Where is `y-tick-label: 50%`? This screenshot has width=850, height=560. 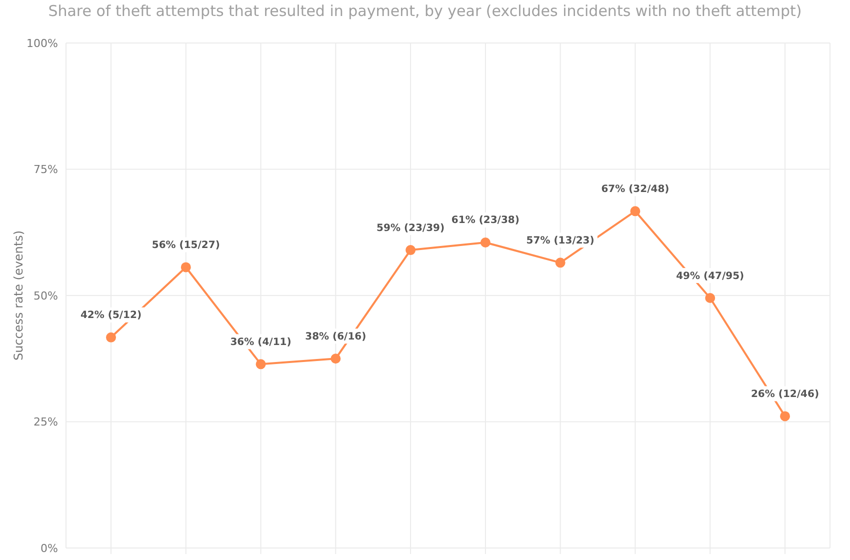
y-tick-label: 50% is located at coordinates (46, 295).